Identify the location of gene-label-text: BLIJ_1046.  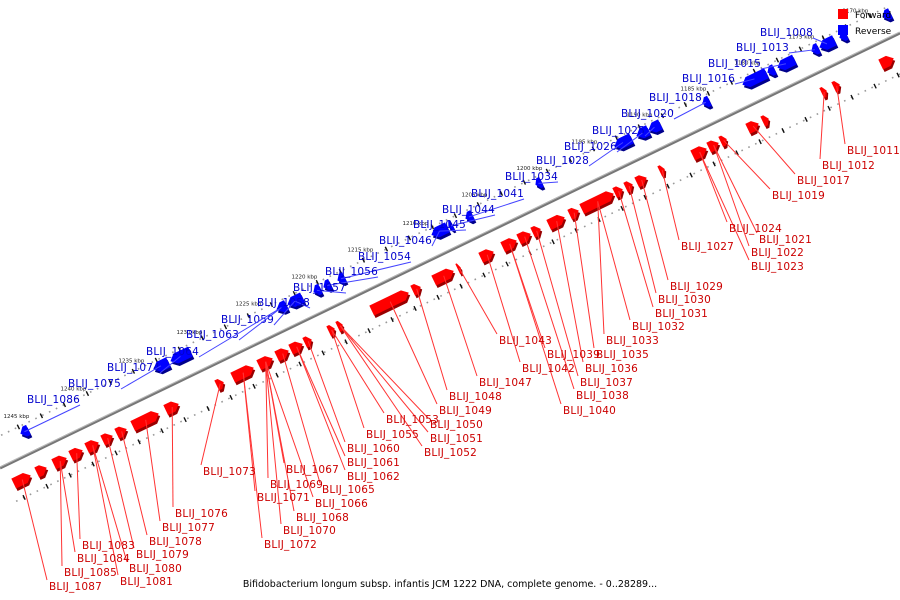
(405, 241).